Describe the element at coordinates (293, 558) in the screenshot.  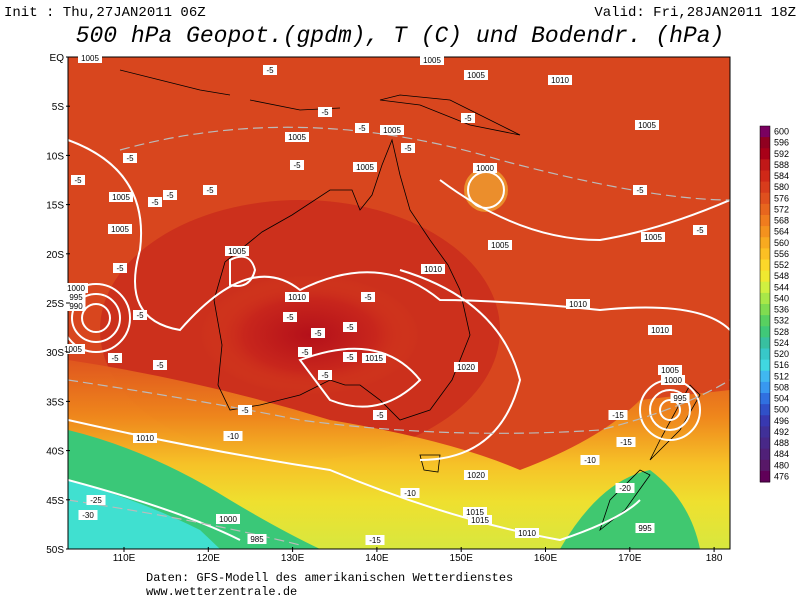
I see `longitude-label: 130E` at that location.